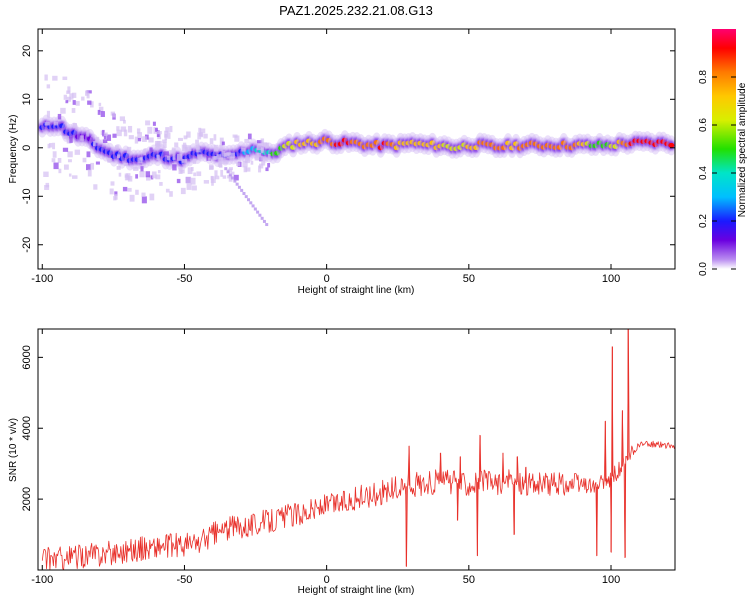 Image resolution: width=750 pixels, height=600 pixels. What do you see at coordinates (671, 145) in the screenshot?
I see `spectrogram-peak` at bounding box center [671, 145].